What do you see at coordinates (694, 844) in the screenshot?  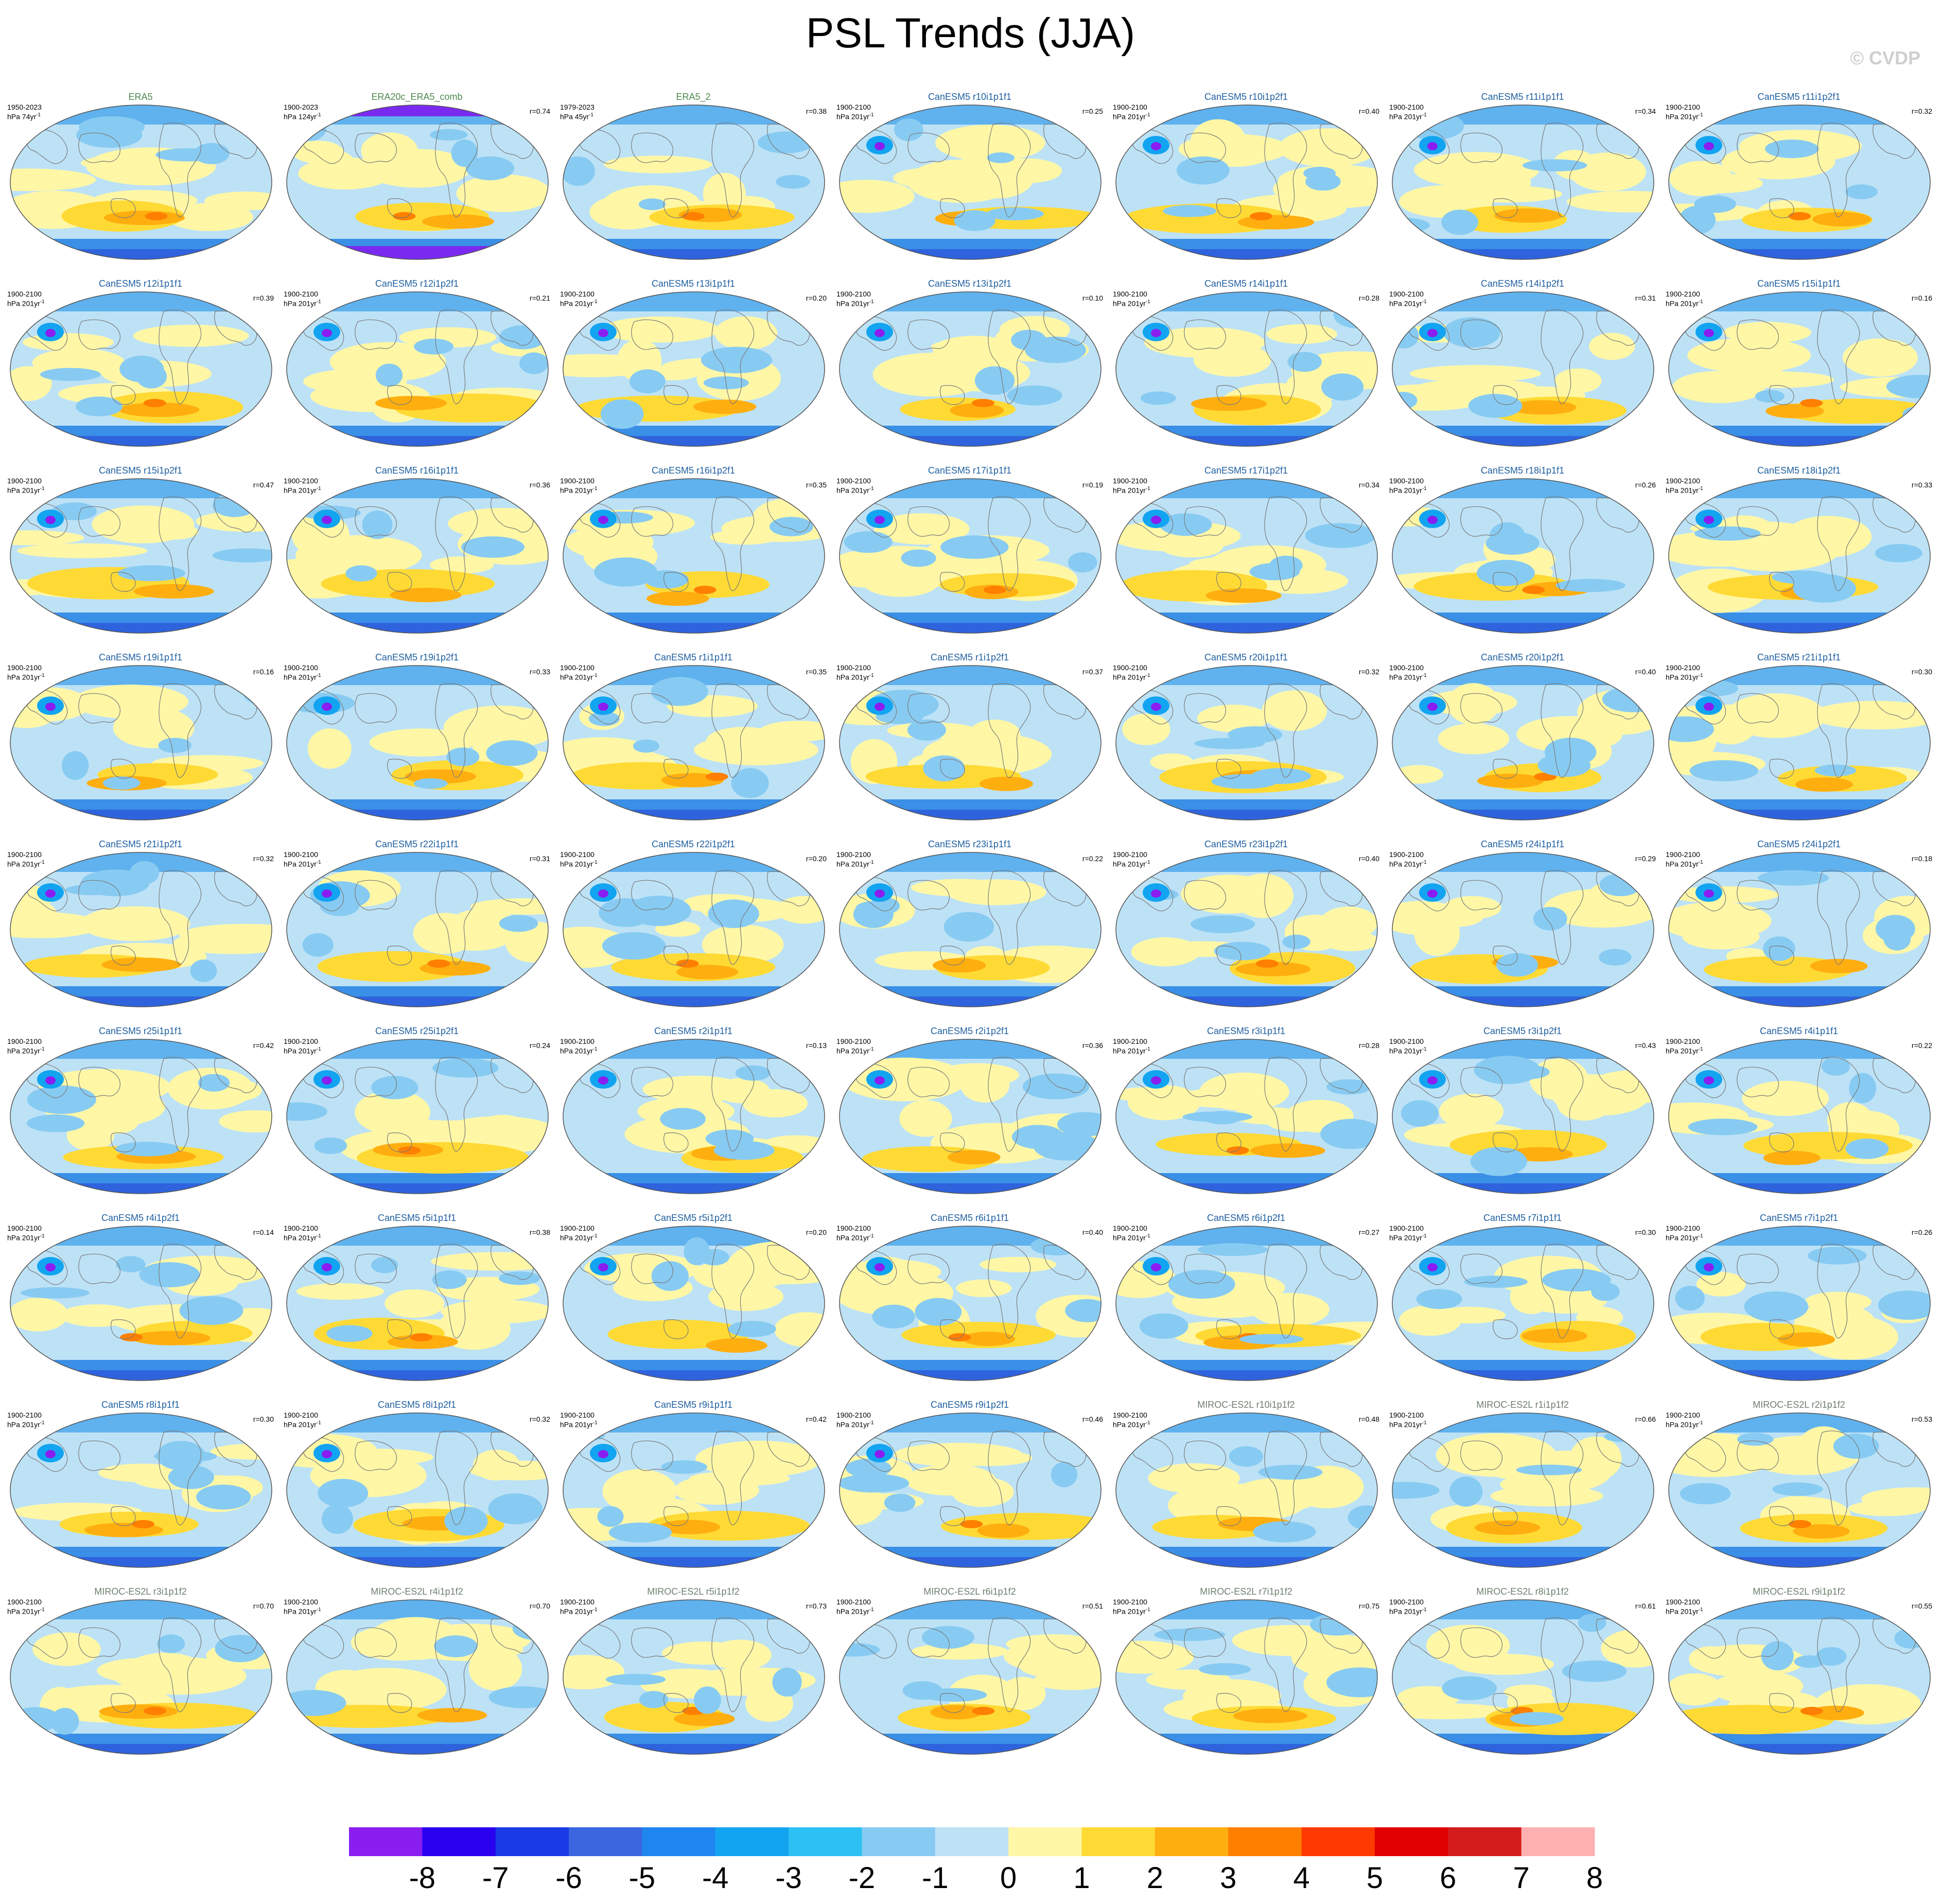 I see `panel-title: CanESM5 r22i1p2f1` at bounding box center [694, 844].